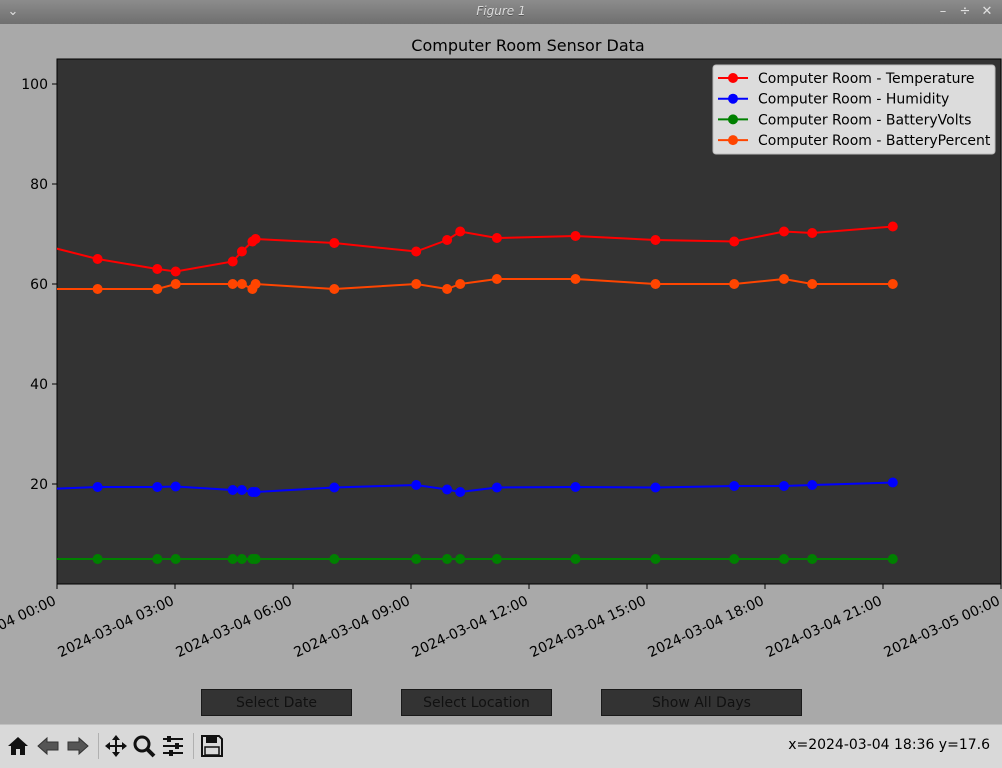 The image size is (1002, 768). What do you see at coordinates (39, 385) in the screenshot?
I see `y-tick-label: 40` at bounding box center [39, 385].